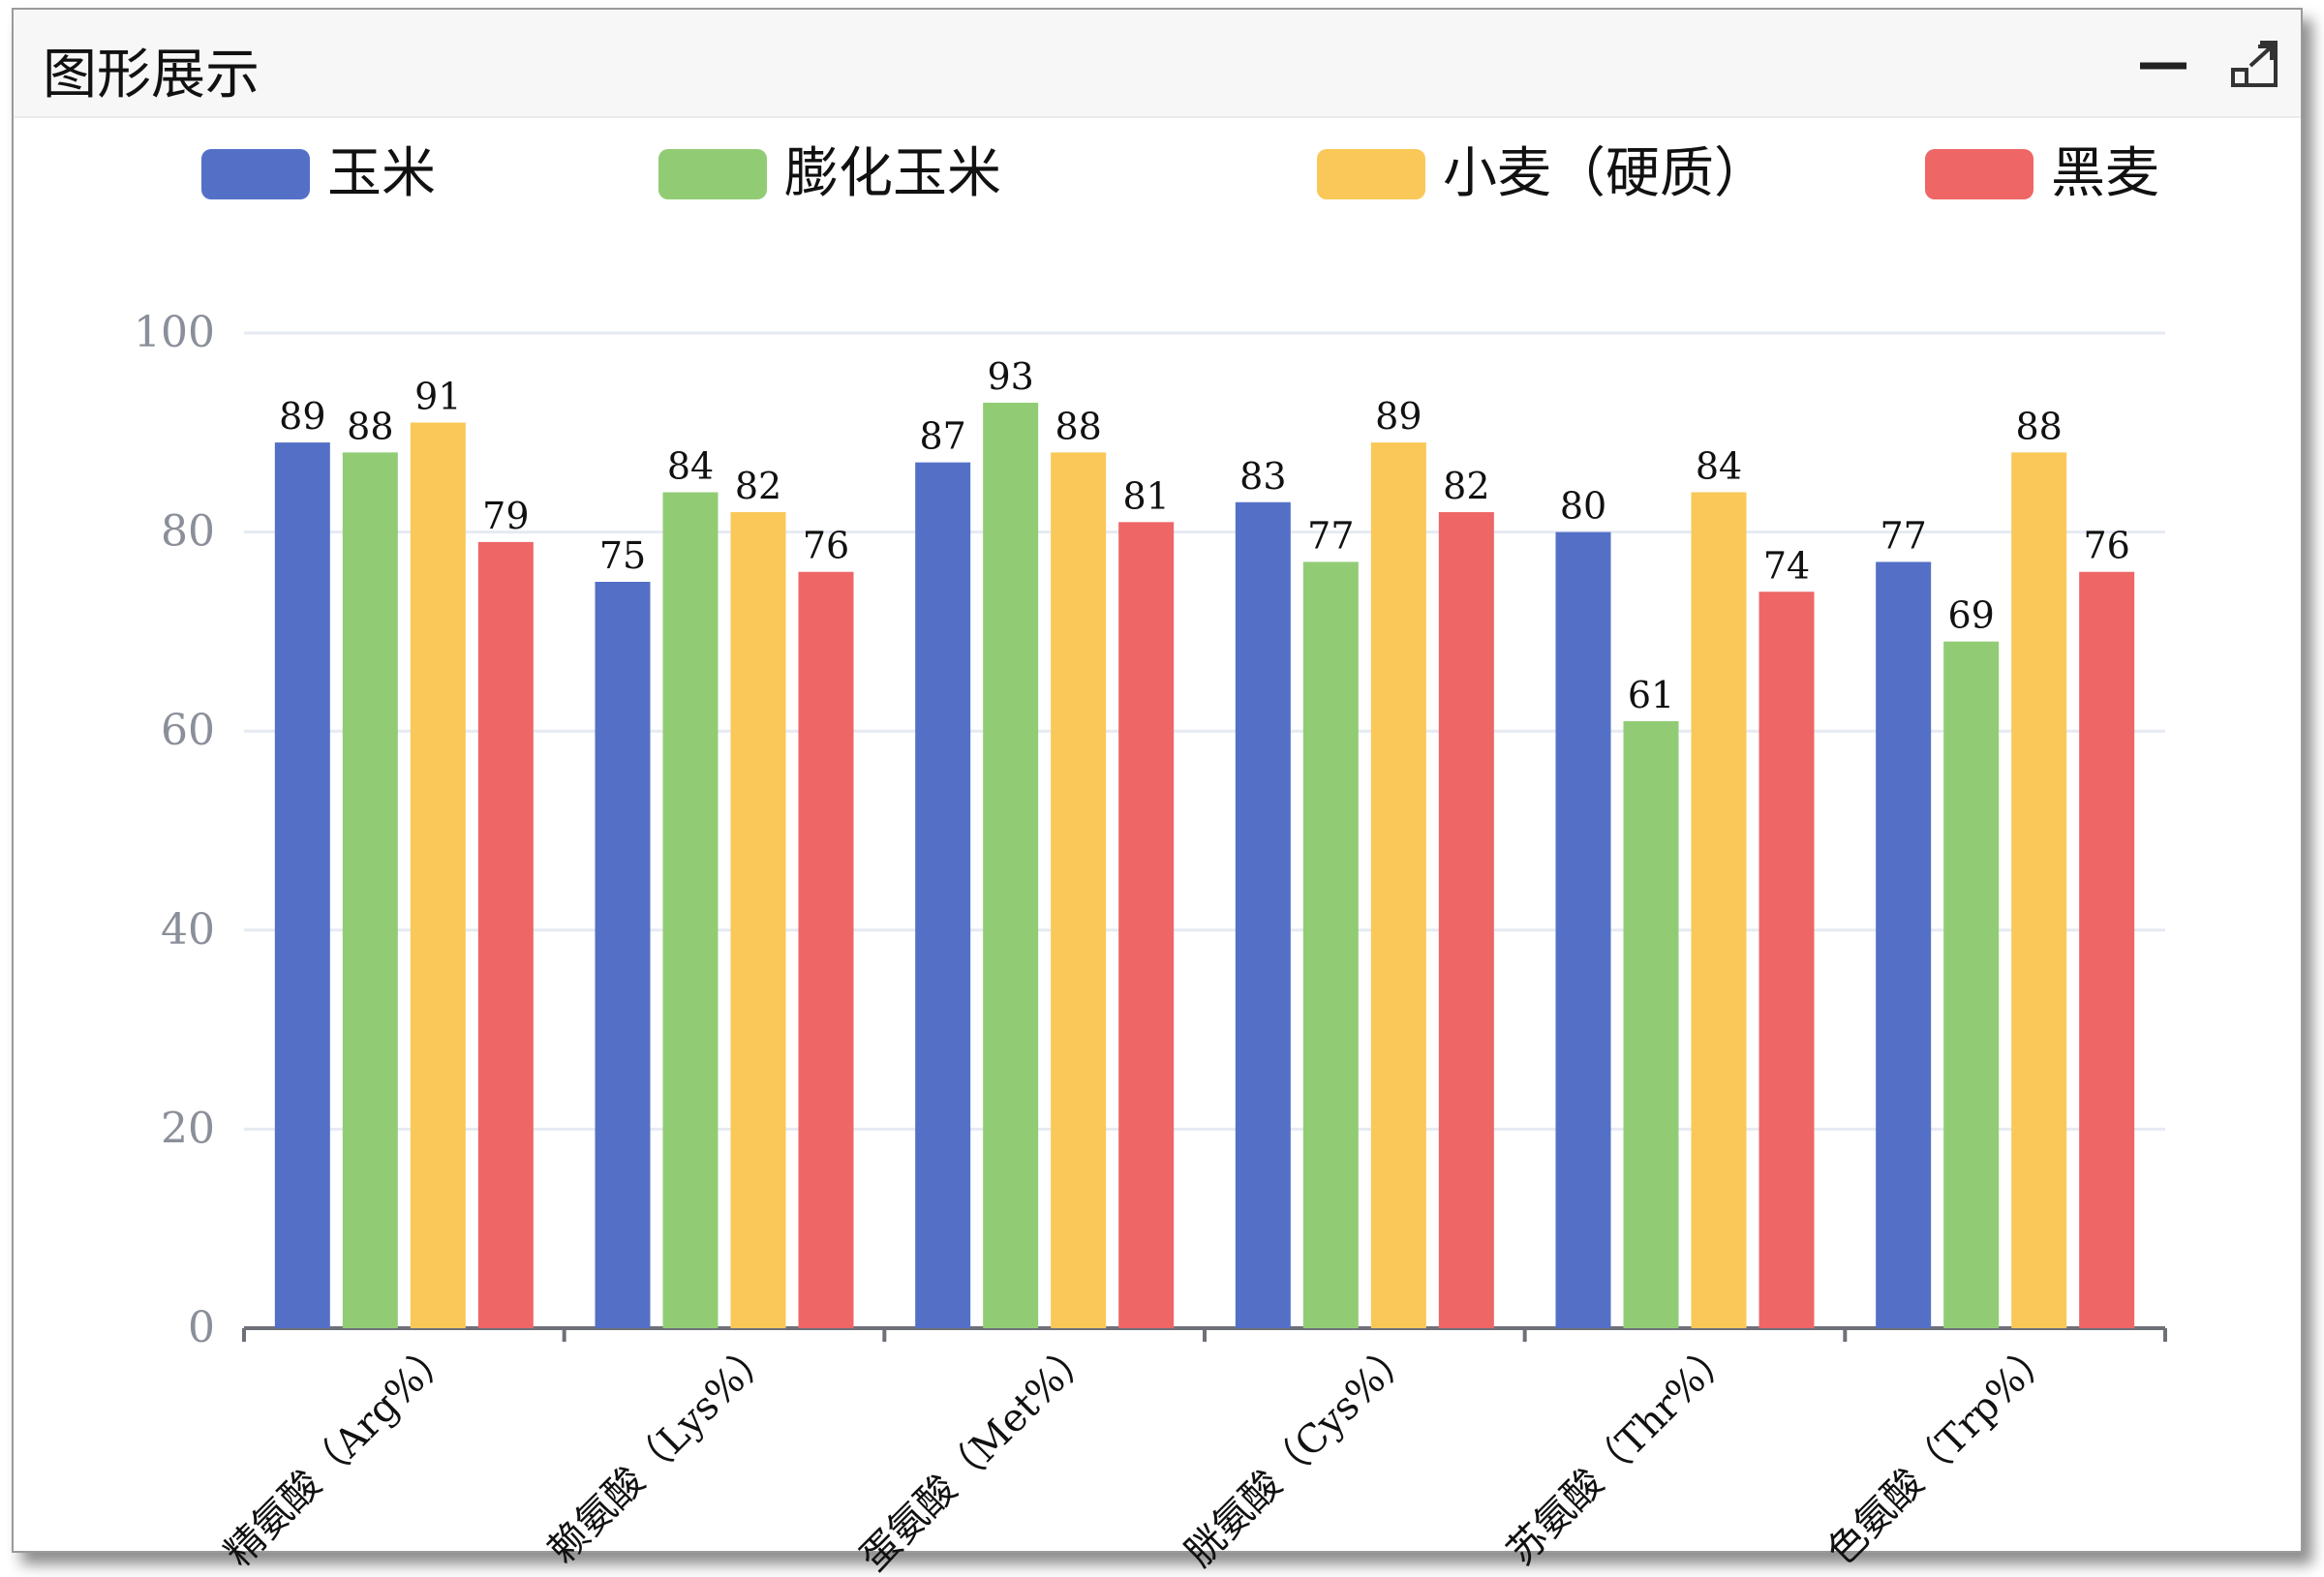  Describe the element at coordinates (202, 1328) in the screenshot. I see `y-tick-label: 0` at that location.